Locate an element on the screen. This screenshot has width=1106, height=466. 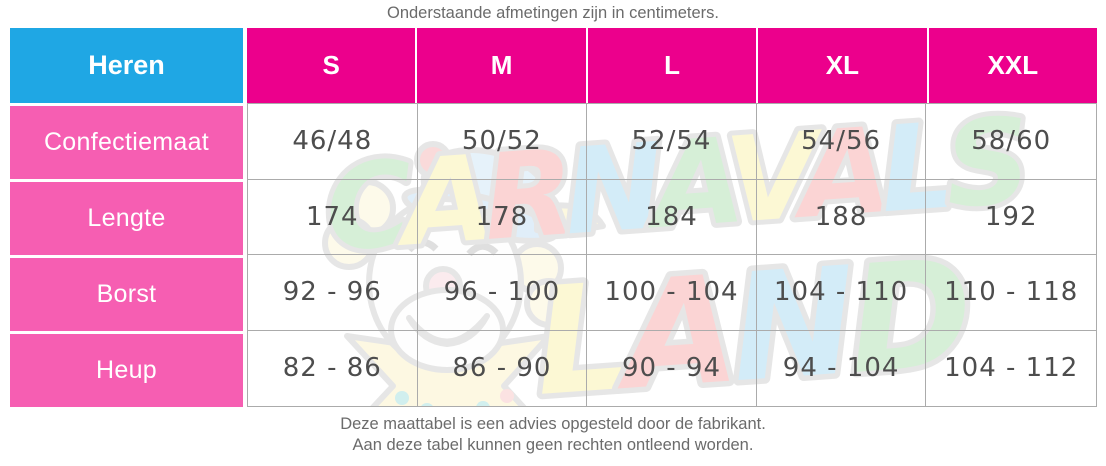
table-cell: 184 is located at coordinates (672, 217).